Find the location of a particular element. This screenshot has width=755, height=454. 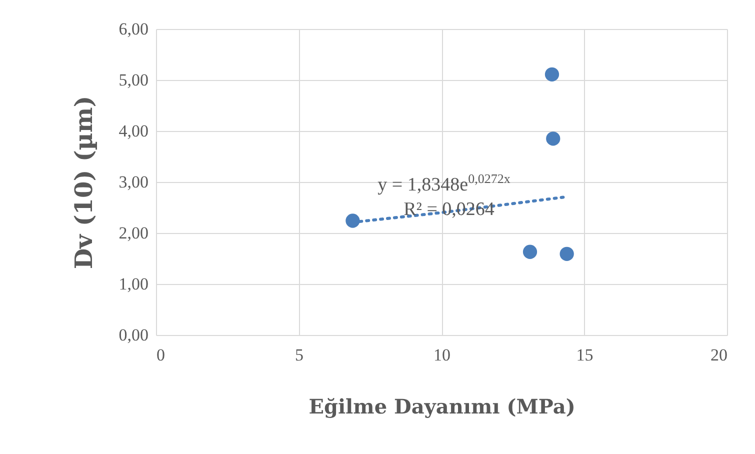

x-tick-label: 0 is located at coordinates (160, 355).